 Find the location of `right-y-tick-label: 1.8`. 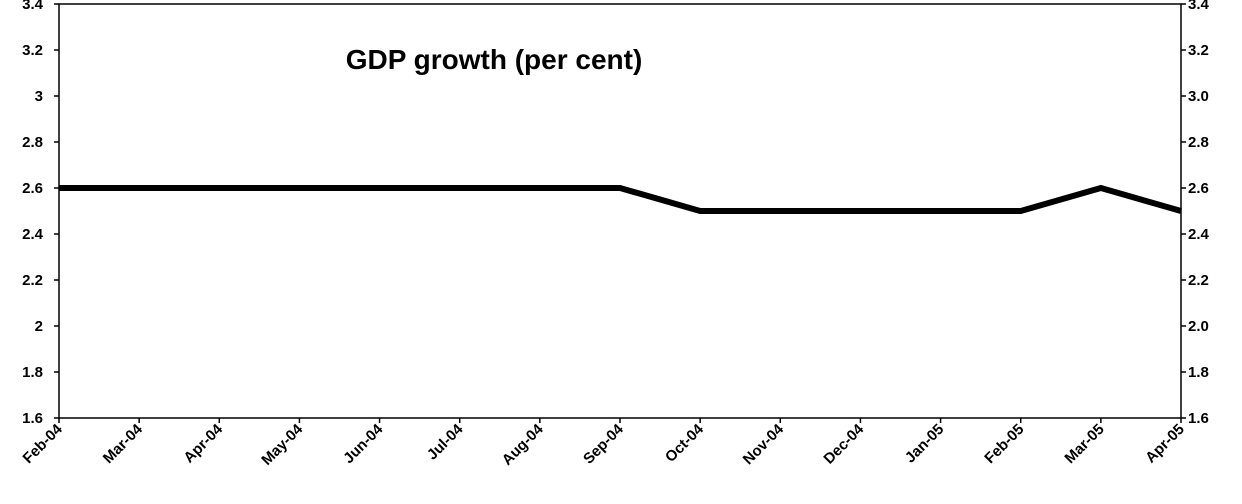

right-y-tick-label: 1.8 is located at coordinates (1198, 372).